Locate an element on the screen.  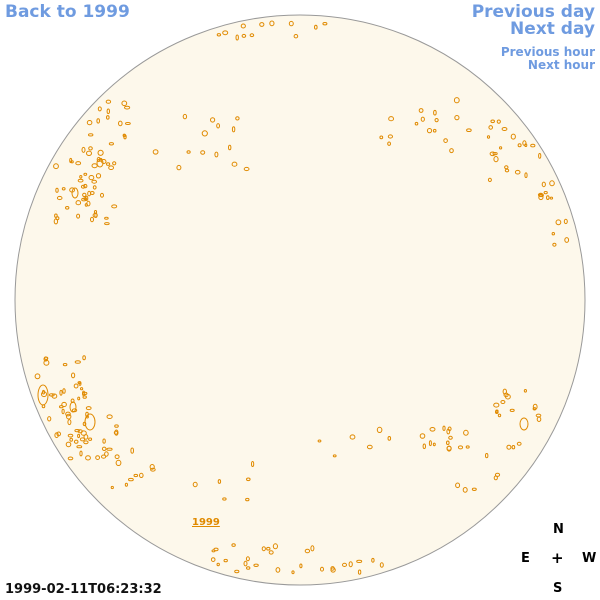
compass-south-label: S is located at coordinates (558, 588).